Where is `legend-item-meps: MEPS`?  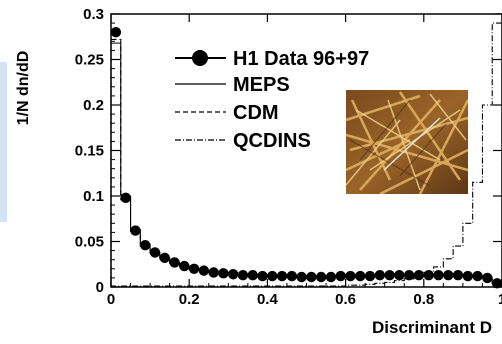 legend-item-meps: MEPS is located at coordinates (232, 85).